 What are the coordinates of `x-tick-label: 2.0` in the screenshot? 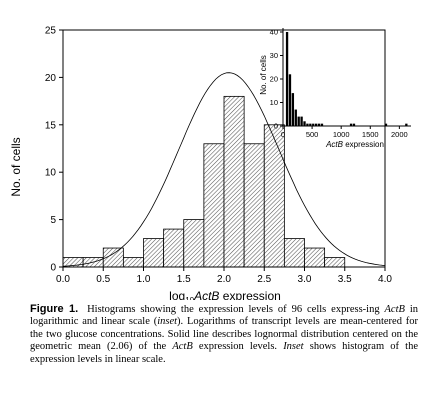 It's located at (224, 279).